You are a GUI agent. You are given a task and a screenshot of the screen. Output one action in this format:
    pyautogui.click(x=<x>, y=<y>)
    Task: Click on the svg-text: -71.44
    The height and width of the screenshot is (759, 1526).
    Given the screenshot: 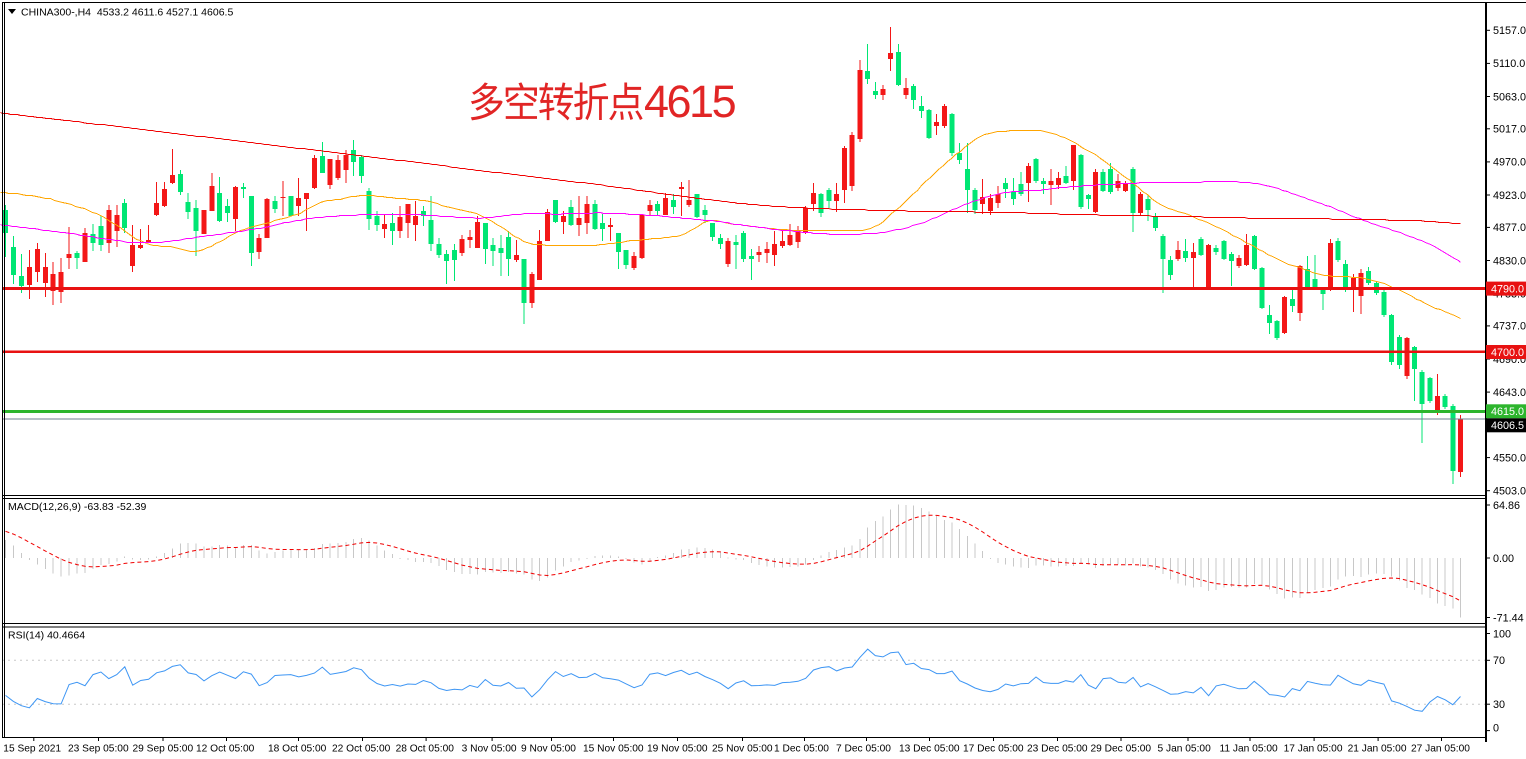 What is the action you would take?
    pyautogui.click(x=1508, y=618)
    